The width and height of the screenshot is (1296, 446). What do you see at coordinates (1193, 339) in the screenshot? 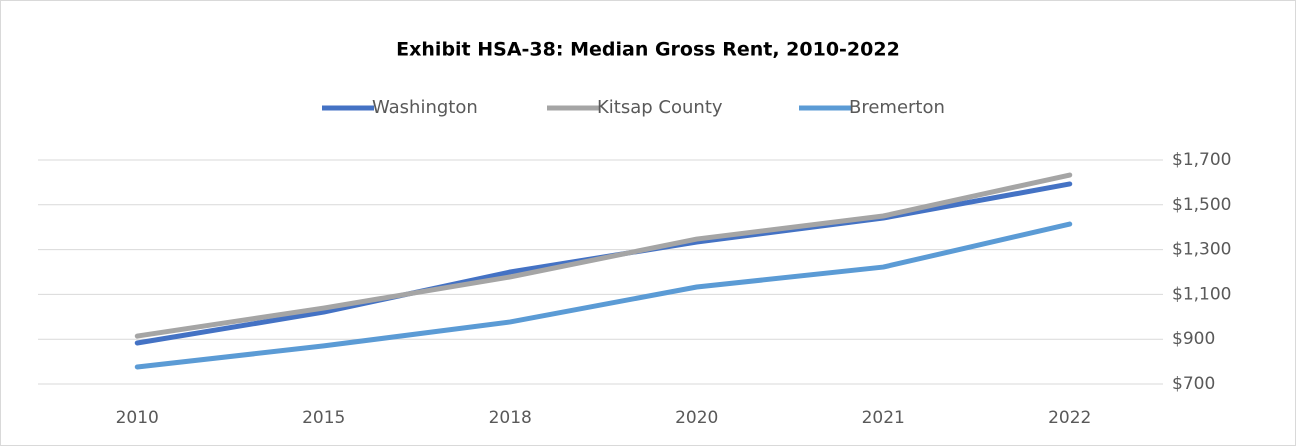
I see `y-tick-label: $900` at bounding box center [1193, 339].